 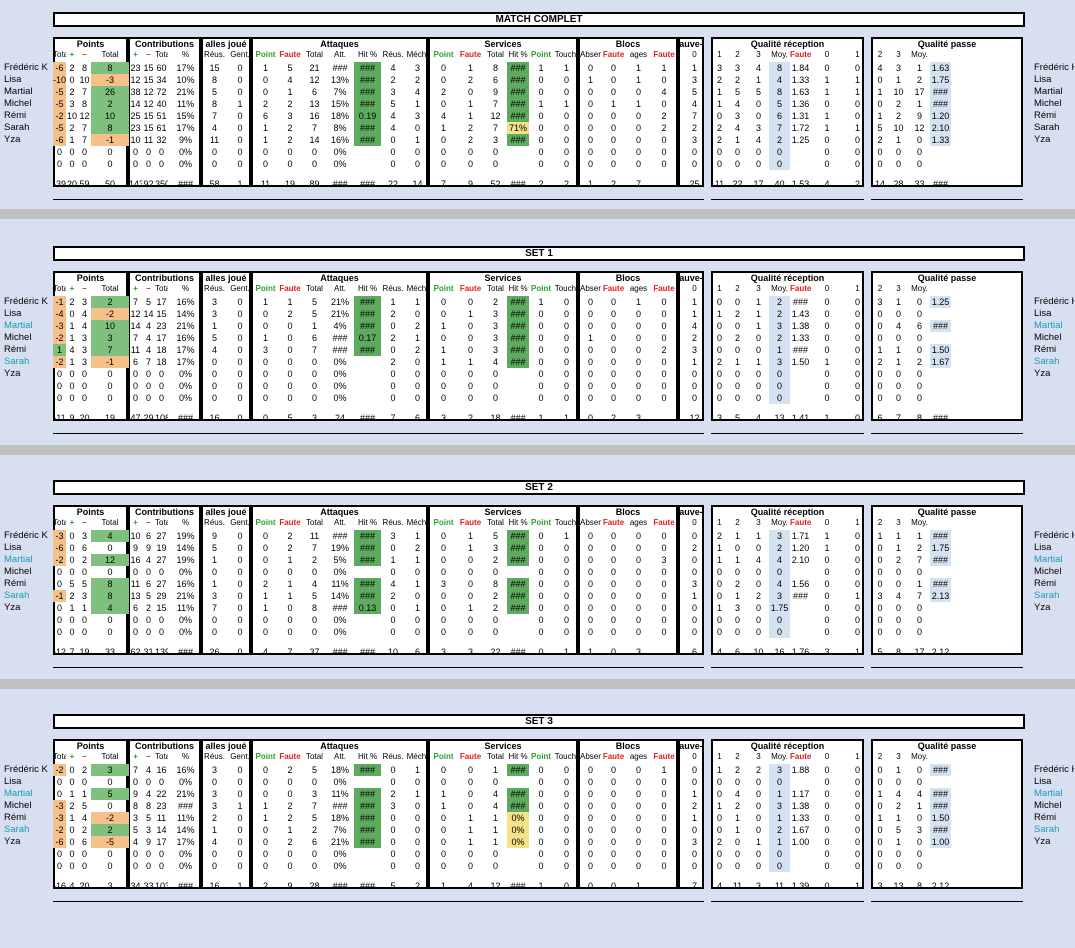 What do you see at coordinates (470, 184) in the screenshot?
I see `total-cell: 9` at bounding box center [470, 184].